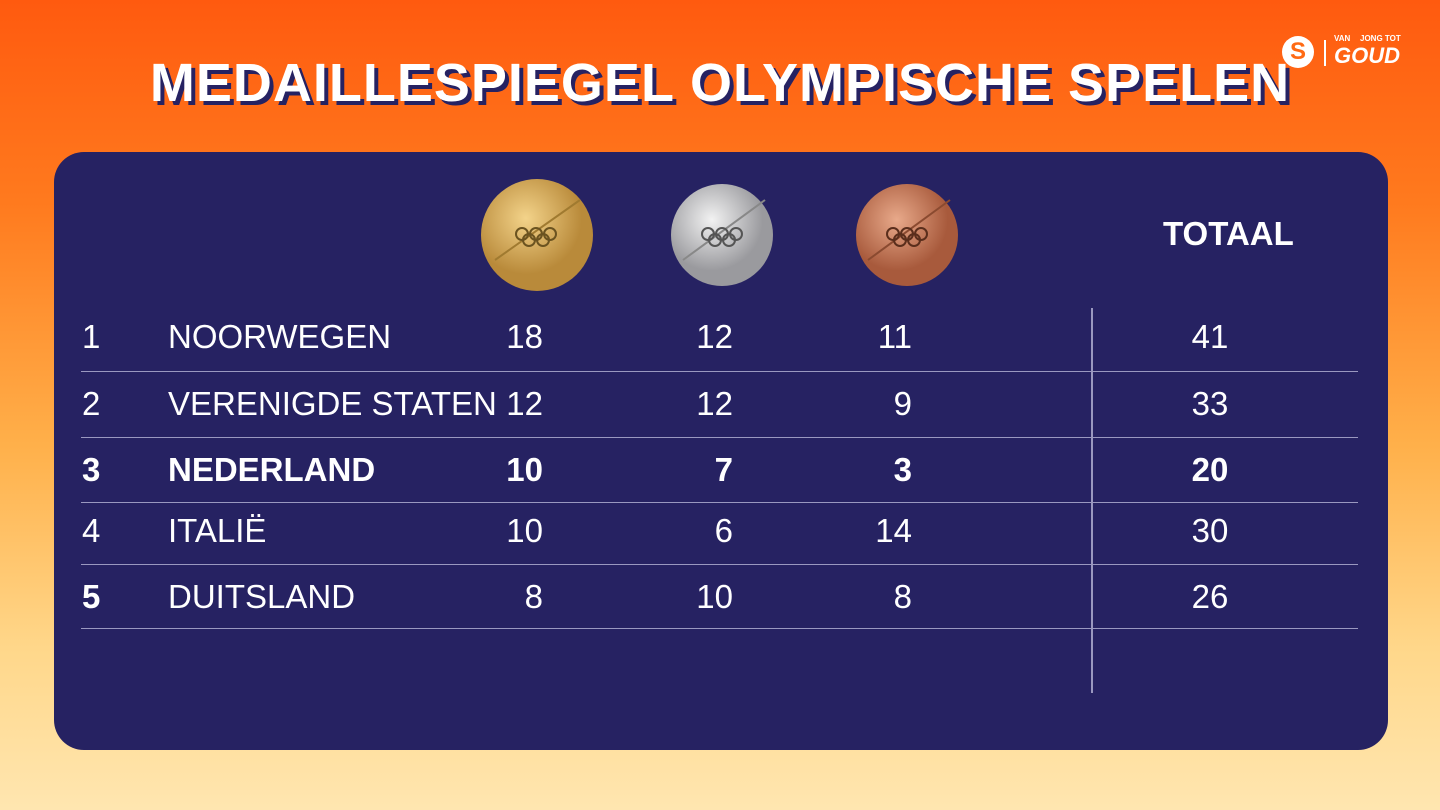  Describe the element at coordinates (217, 530) in the screenshot. I see `country: ITALIË` at that location.